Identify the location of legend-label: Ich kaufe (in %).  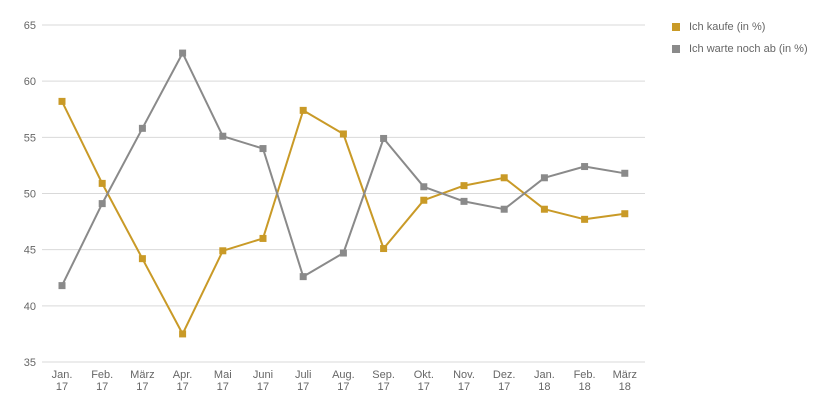
(727, 27).